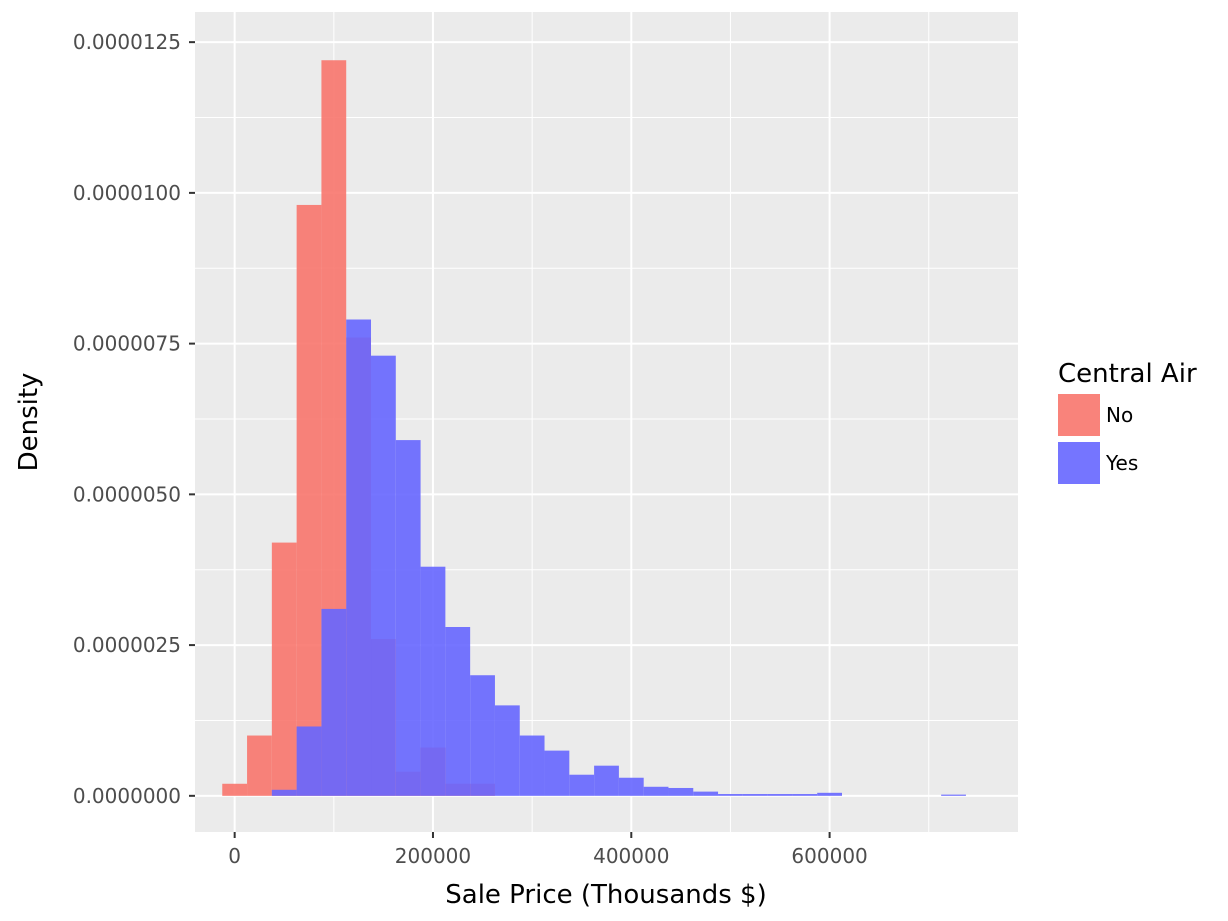  What do you see at coordinates (1119, 415) in the screenshot?
I see `legend-label-no: No` at bounding box center [1119, 415].